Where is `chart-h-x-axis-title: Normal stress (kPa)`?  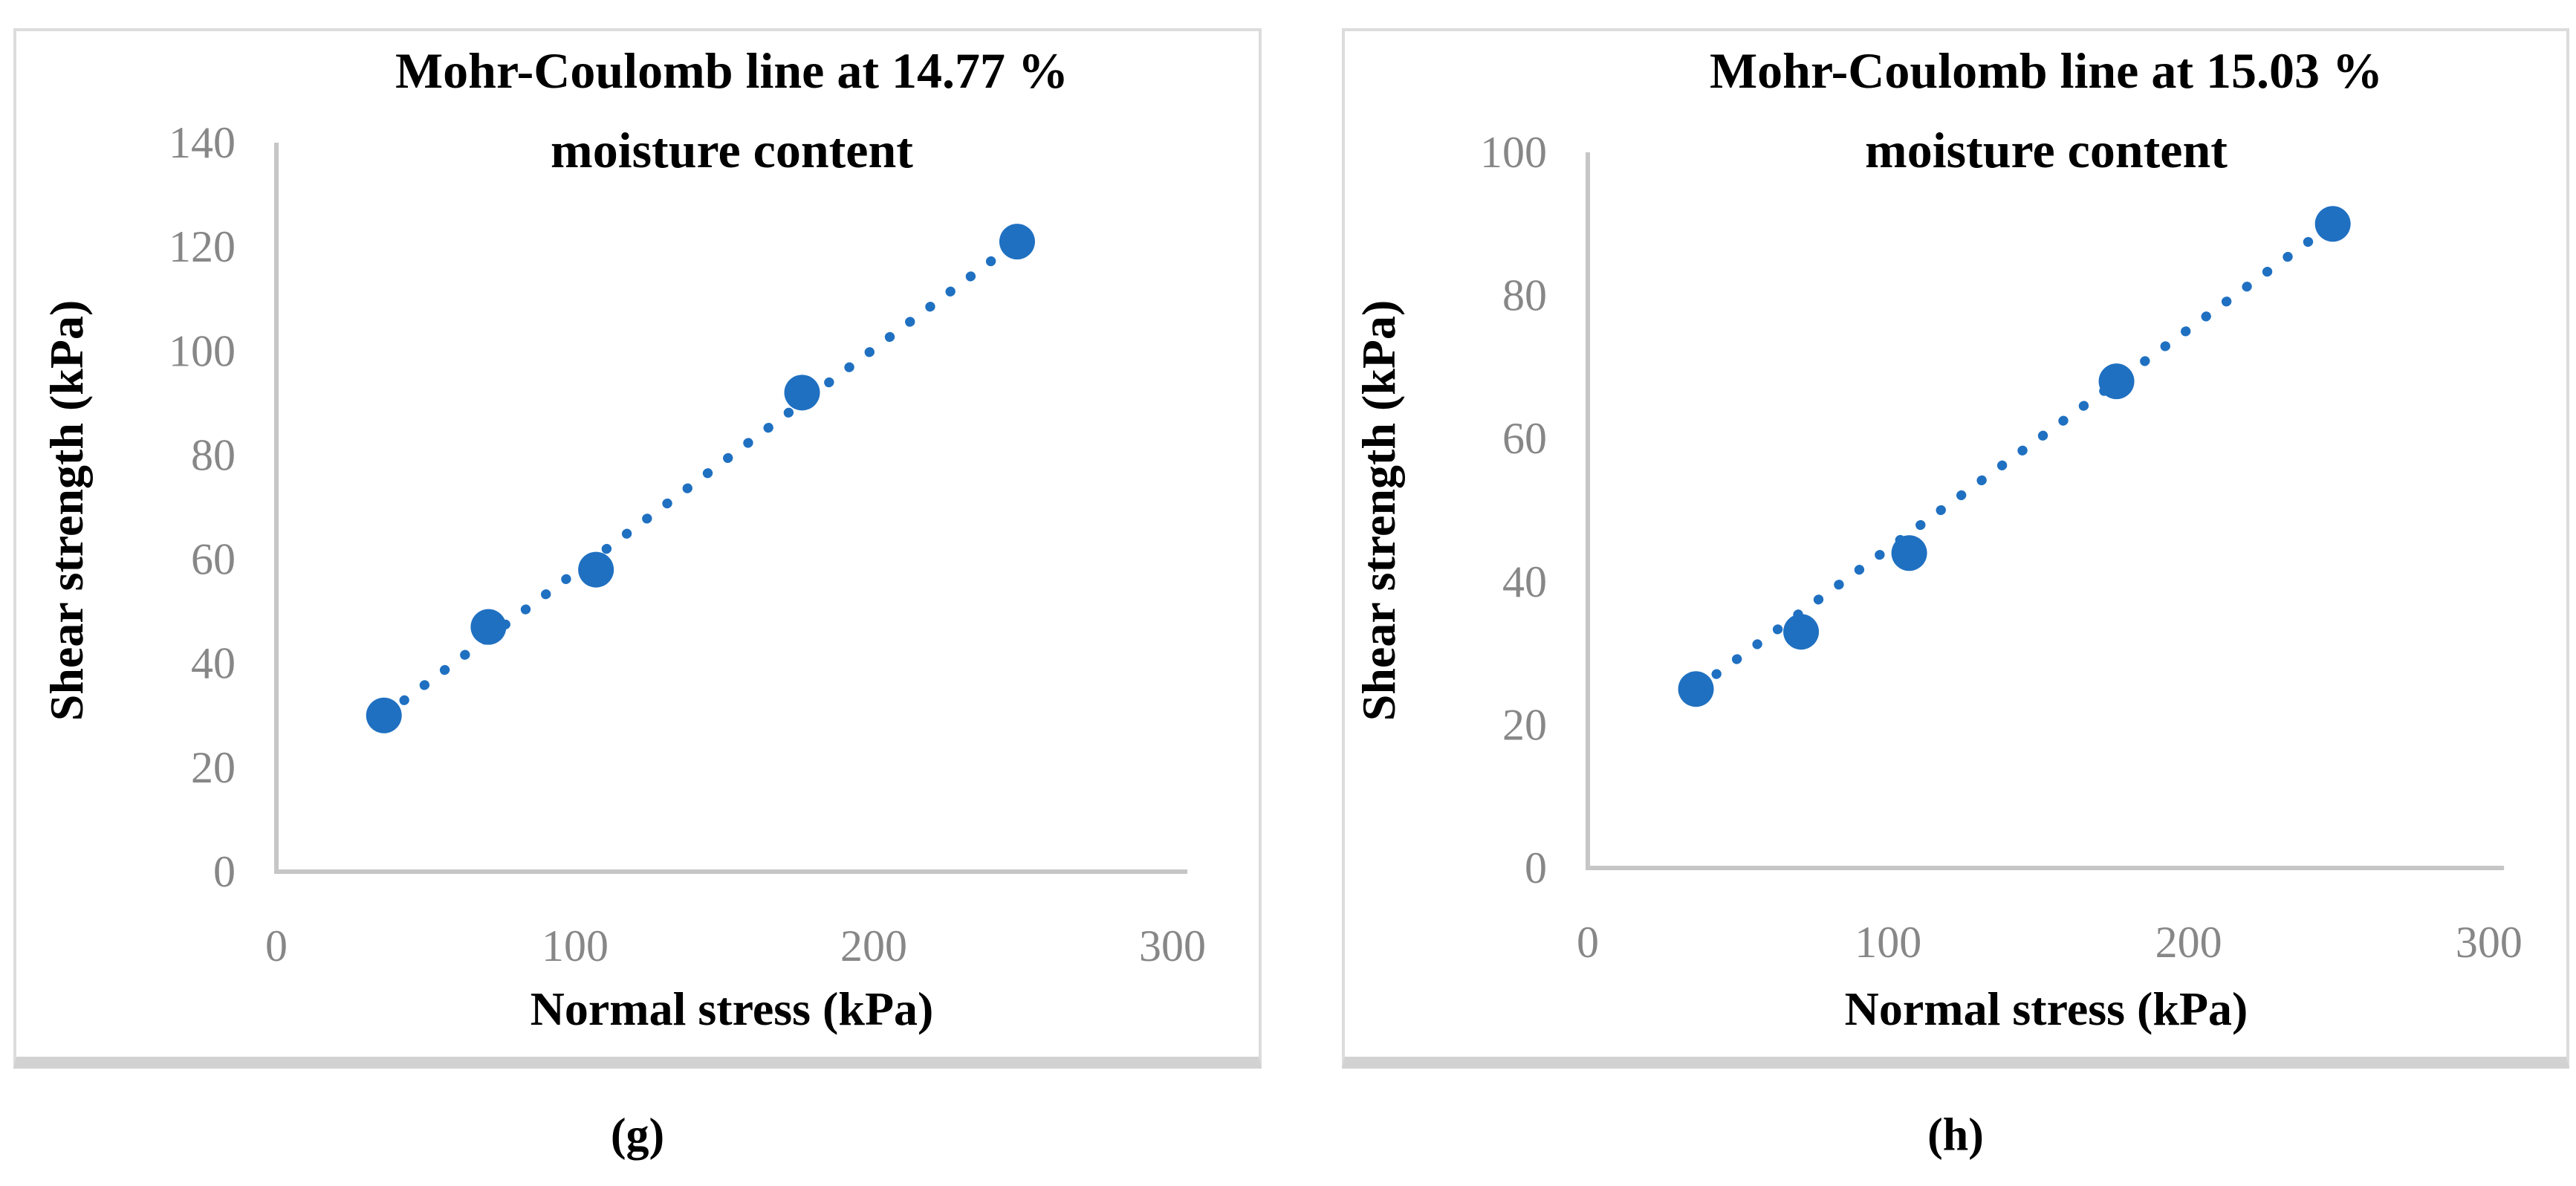 chart-h-x-axis-title: Normal stress (kPa) is located at coordinates (2046, 1008).